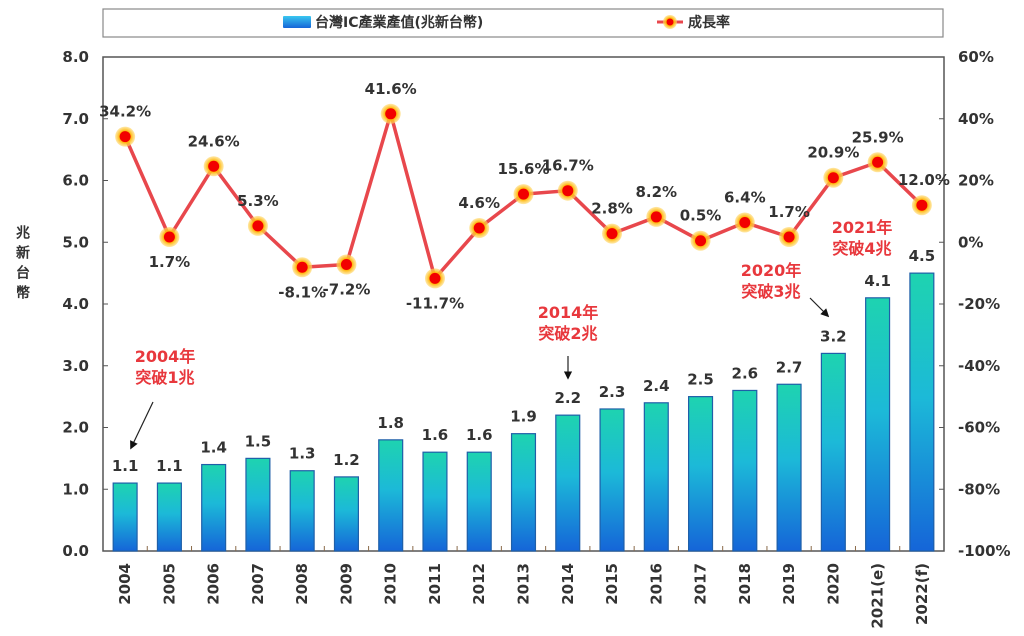 This screenshot has height=636, width=1024. What do you see at coordinates (970, 242) in the screenshot?
I see `y-right-tick-label: 0%` at bounding box center [970, 242].